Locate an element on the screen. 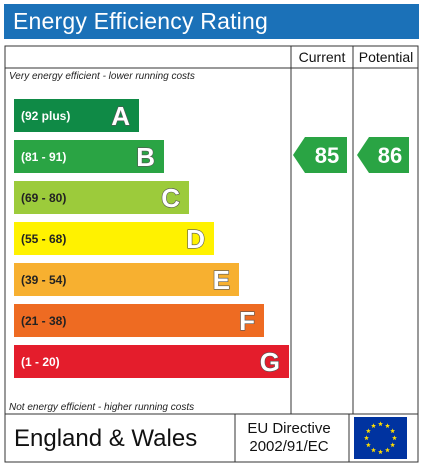  directive-line-1: EU Directive is located at coordinates (288, 428).